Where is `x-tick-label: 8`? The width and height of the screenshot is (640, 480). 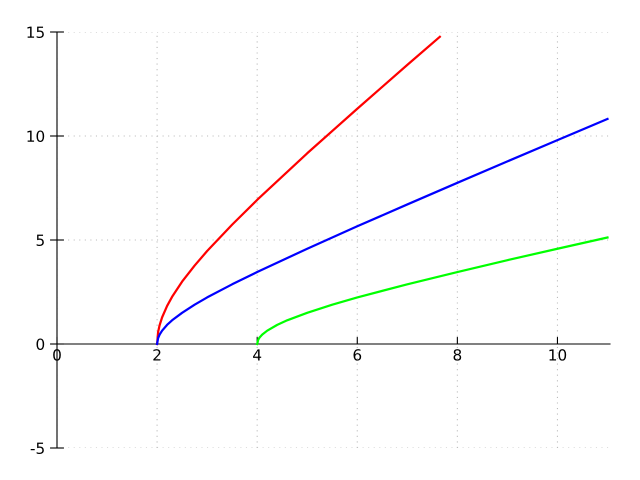 x-tick-label: 8 is located at coordinates (458, 355).